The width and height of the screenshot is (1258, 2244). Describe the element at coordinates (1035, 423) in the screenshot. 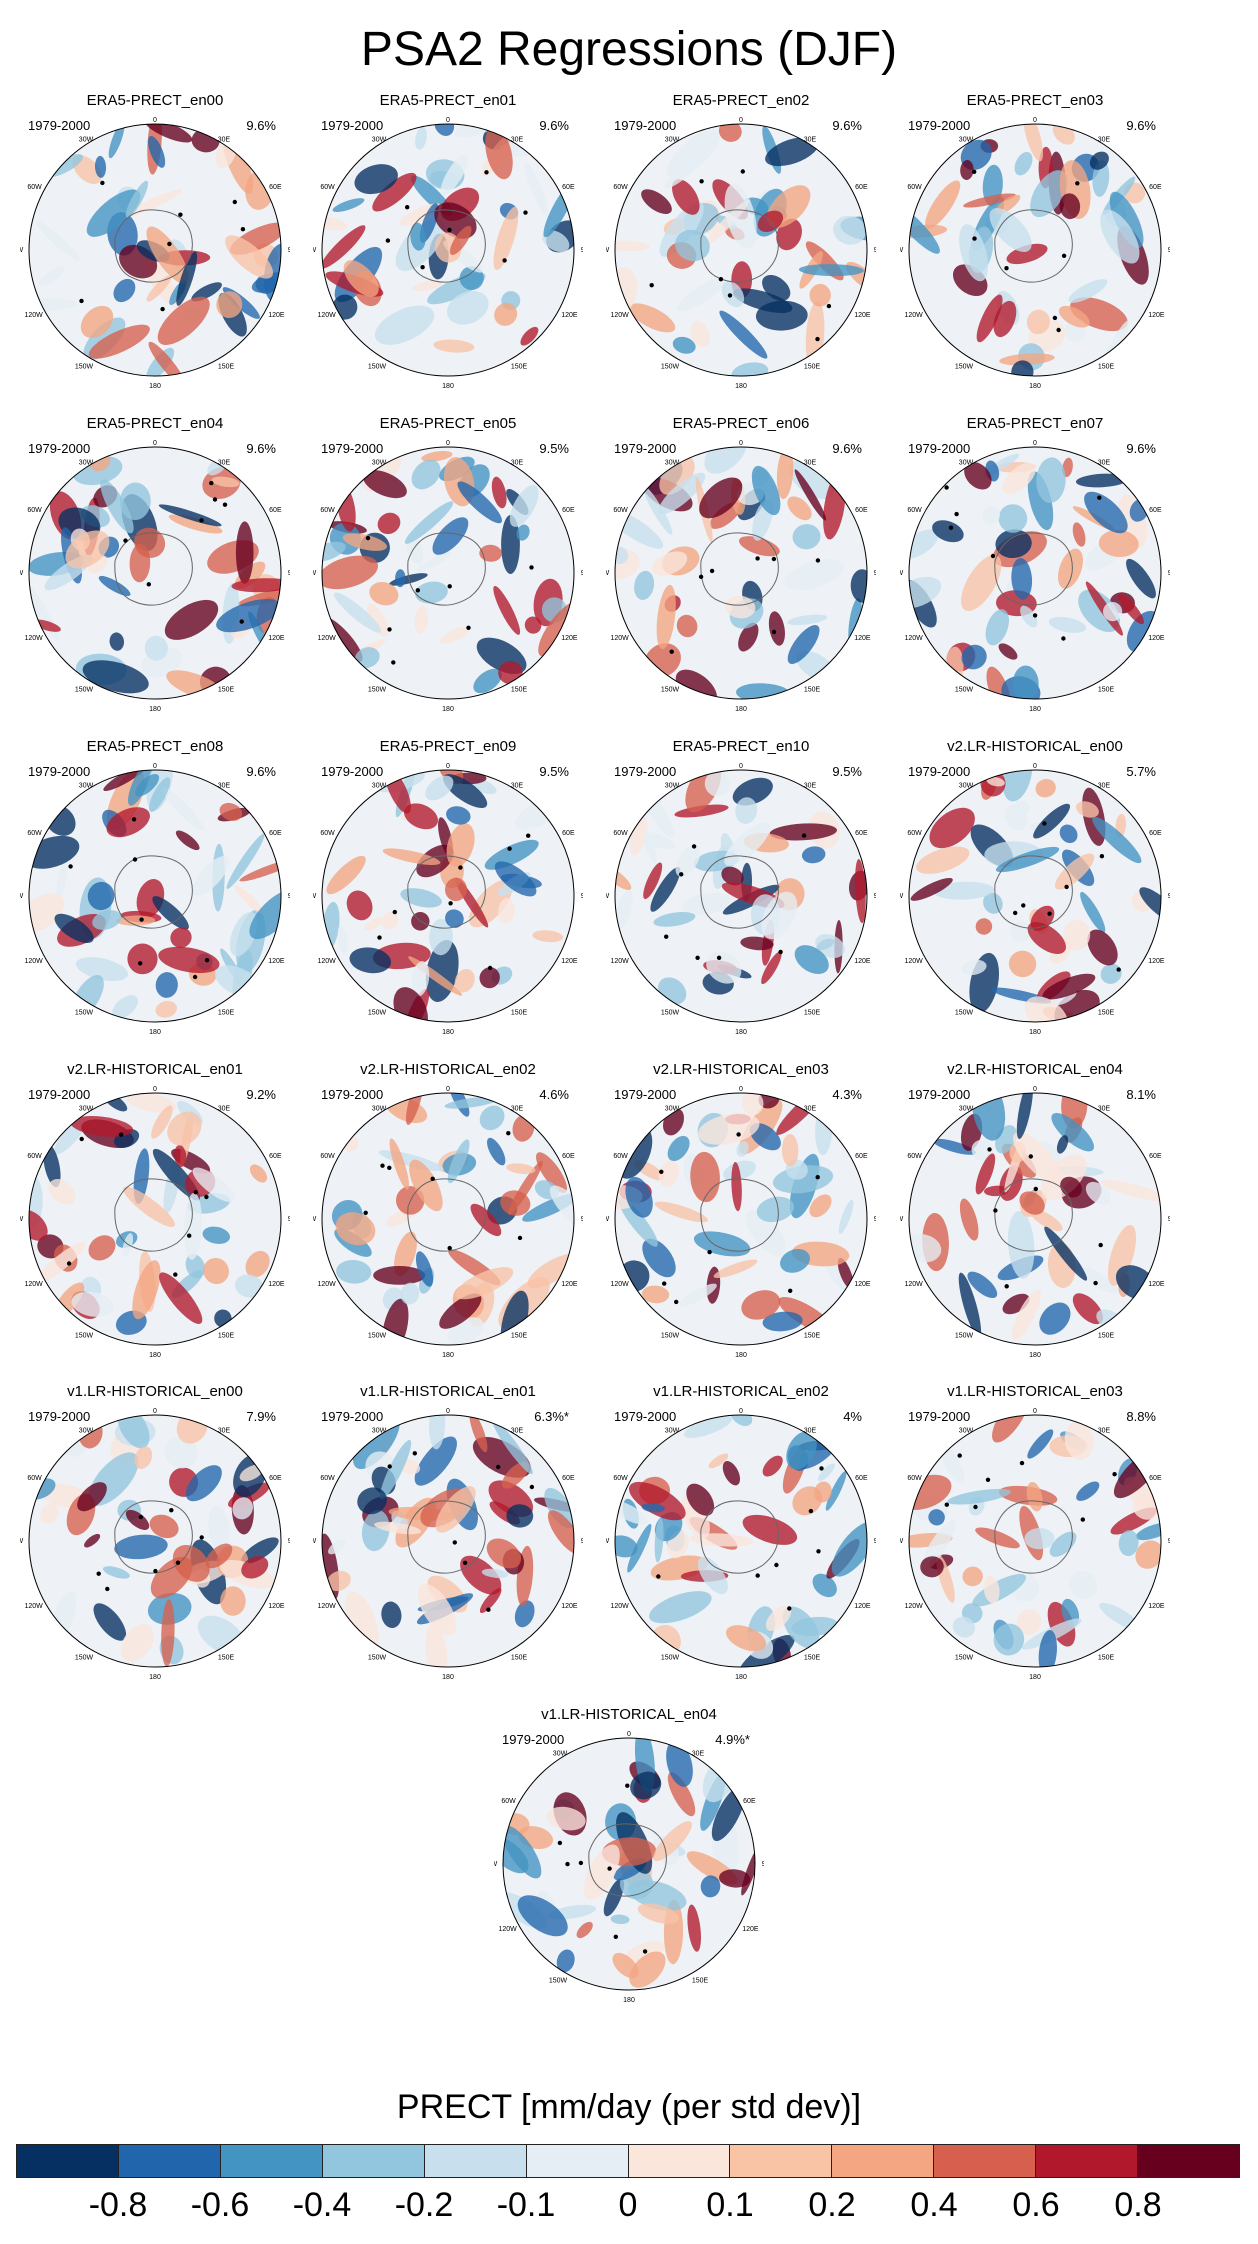

I see `panel-title: ERA5-PRECT_en07` at that location.